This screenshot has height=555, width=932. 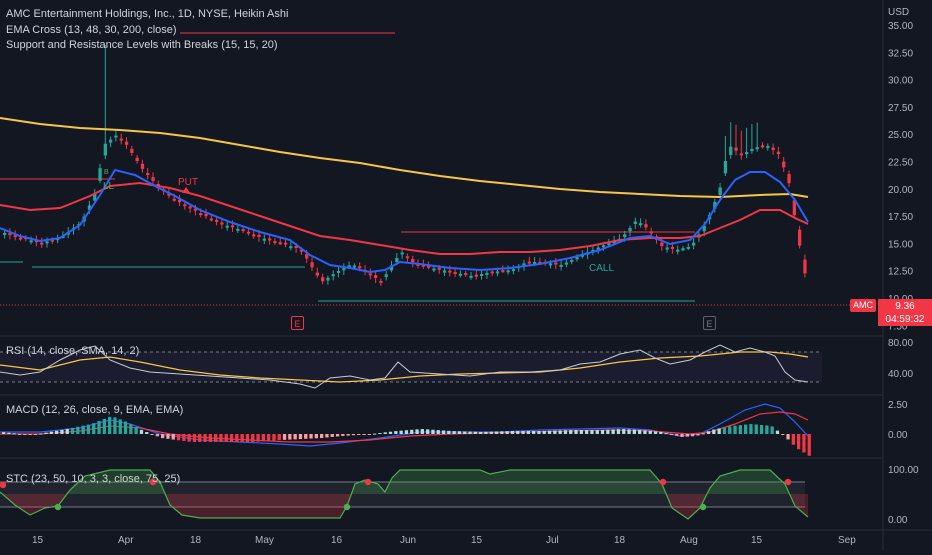 What do you see at coordinates (900, 217) in the screenshot?
I see `price-tick: 17.50` at bounding box center [900, 217].